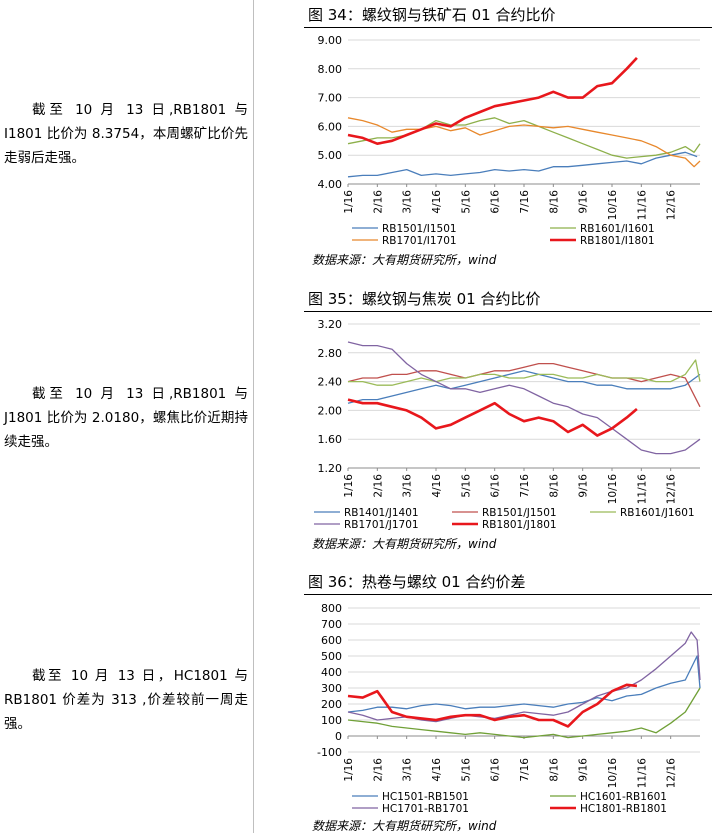 The image size is (722, 834). Describe the element at coordinates (492, 101) in the screenshot. I see `series-line-rb1801-i1801` at that location.